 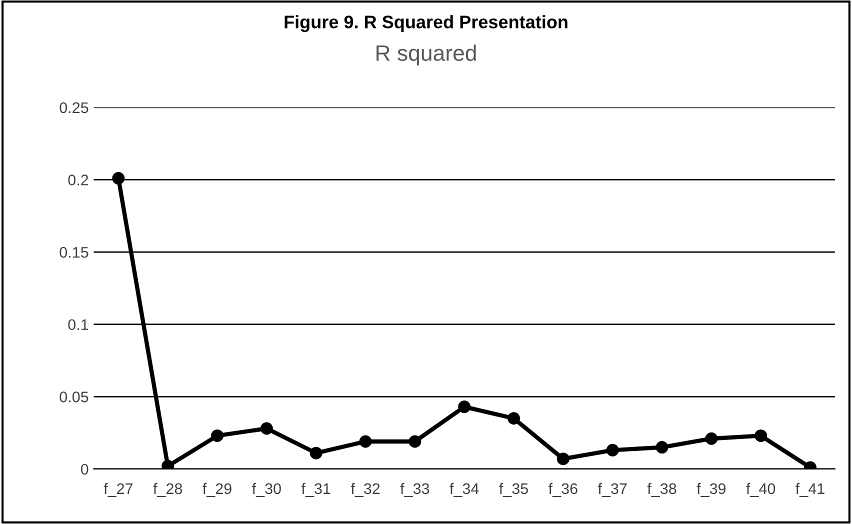 What do you see at coordinates (84, 469) in the screenshot?
I see `y-tick-label: 0` at bounding box center [84, 469].